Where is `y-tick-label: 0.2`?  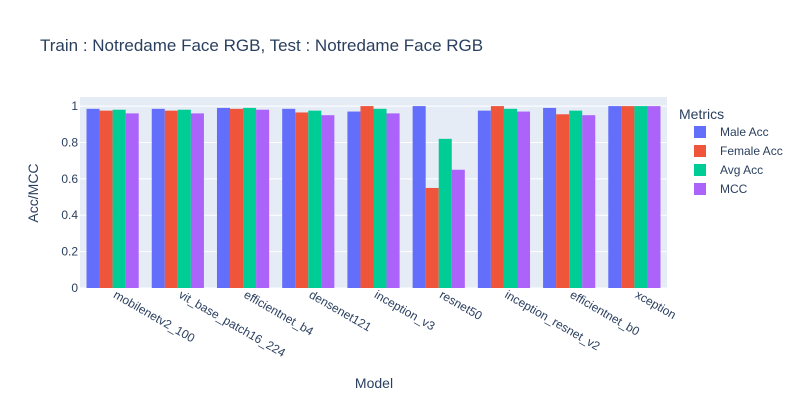
y-tick-label: 0.2 is located at coordinates (69, 252).